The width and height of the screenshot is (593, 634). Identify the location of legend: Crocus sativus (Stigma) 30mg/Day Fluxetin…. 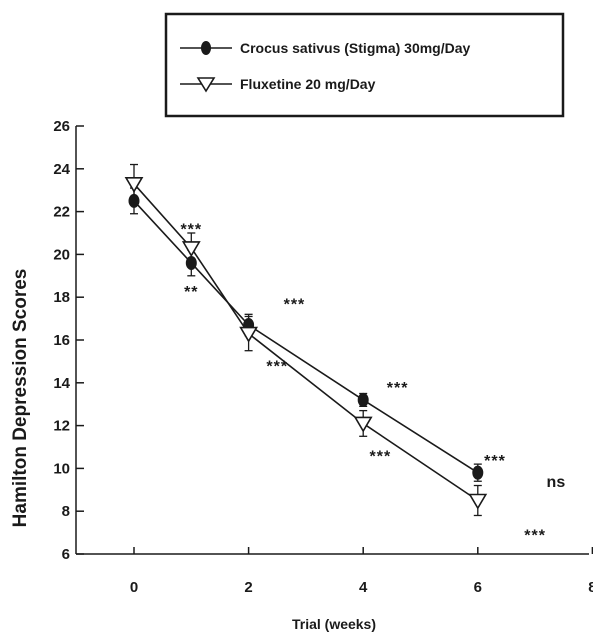
(364, 65).